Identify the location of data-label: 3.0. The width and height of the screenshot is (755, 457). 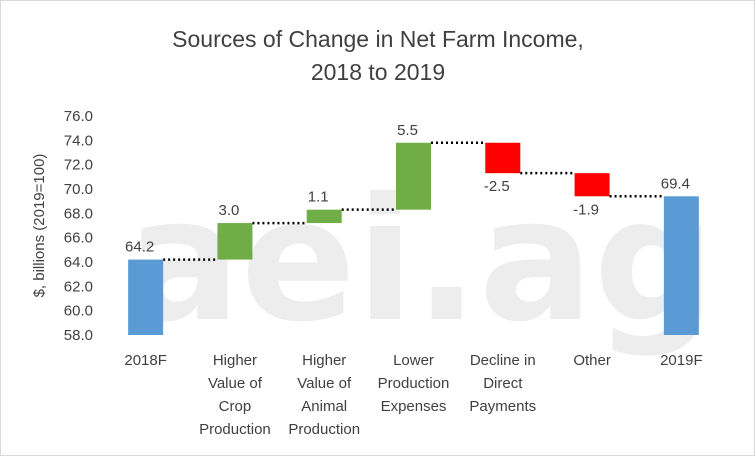
(228, 210).